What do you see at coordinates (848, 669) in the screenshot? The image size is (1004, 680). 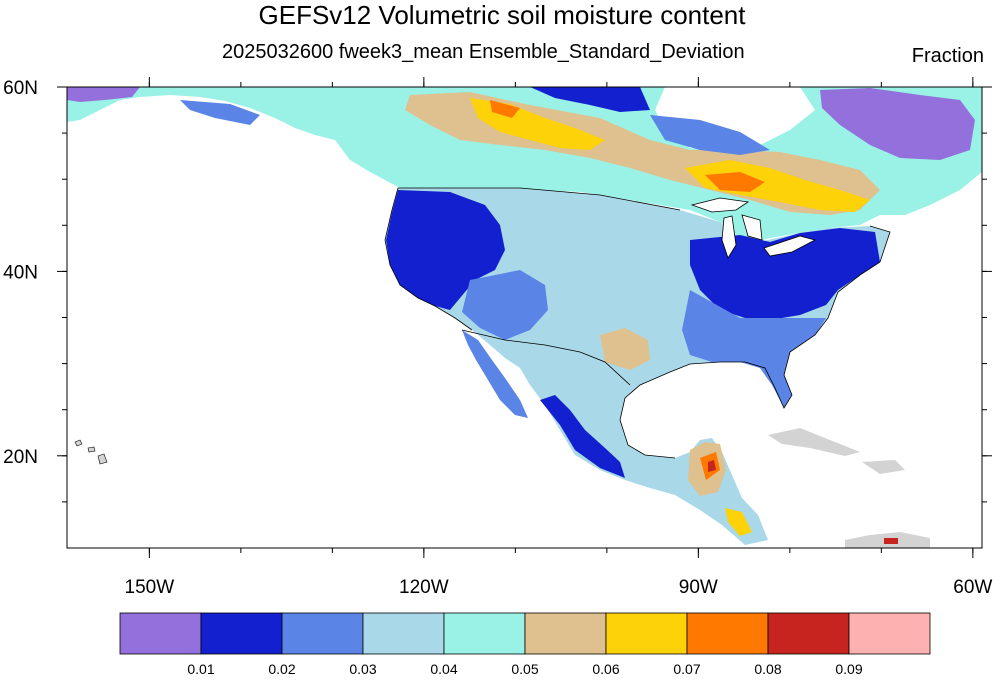 I see `colorbar-label: 0.09` at bounding box center [848, 669].